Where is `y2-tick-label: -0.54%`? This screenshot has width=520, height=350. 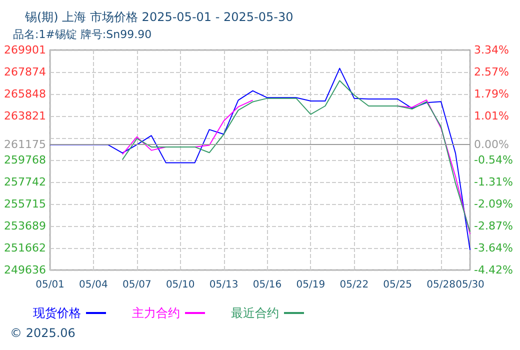
y2-tick-label: -0.54% is located at coordinates (493, 160).